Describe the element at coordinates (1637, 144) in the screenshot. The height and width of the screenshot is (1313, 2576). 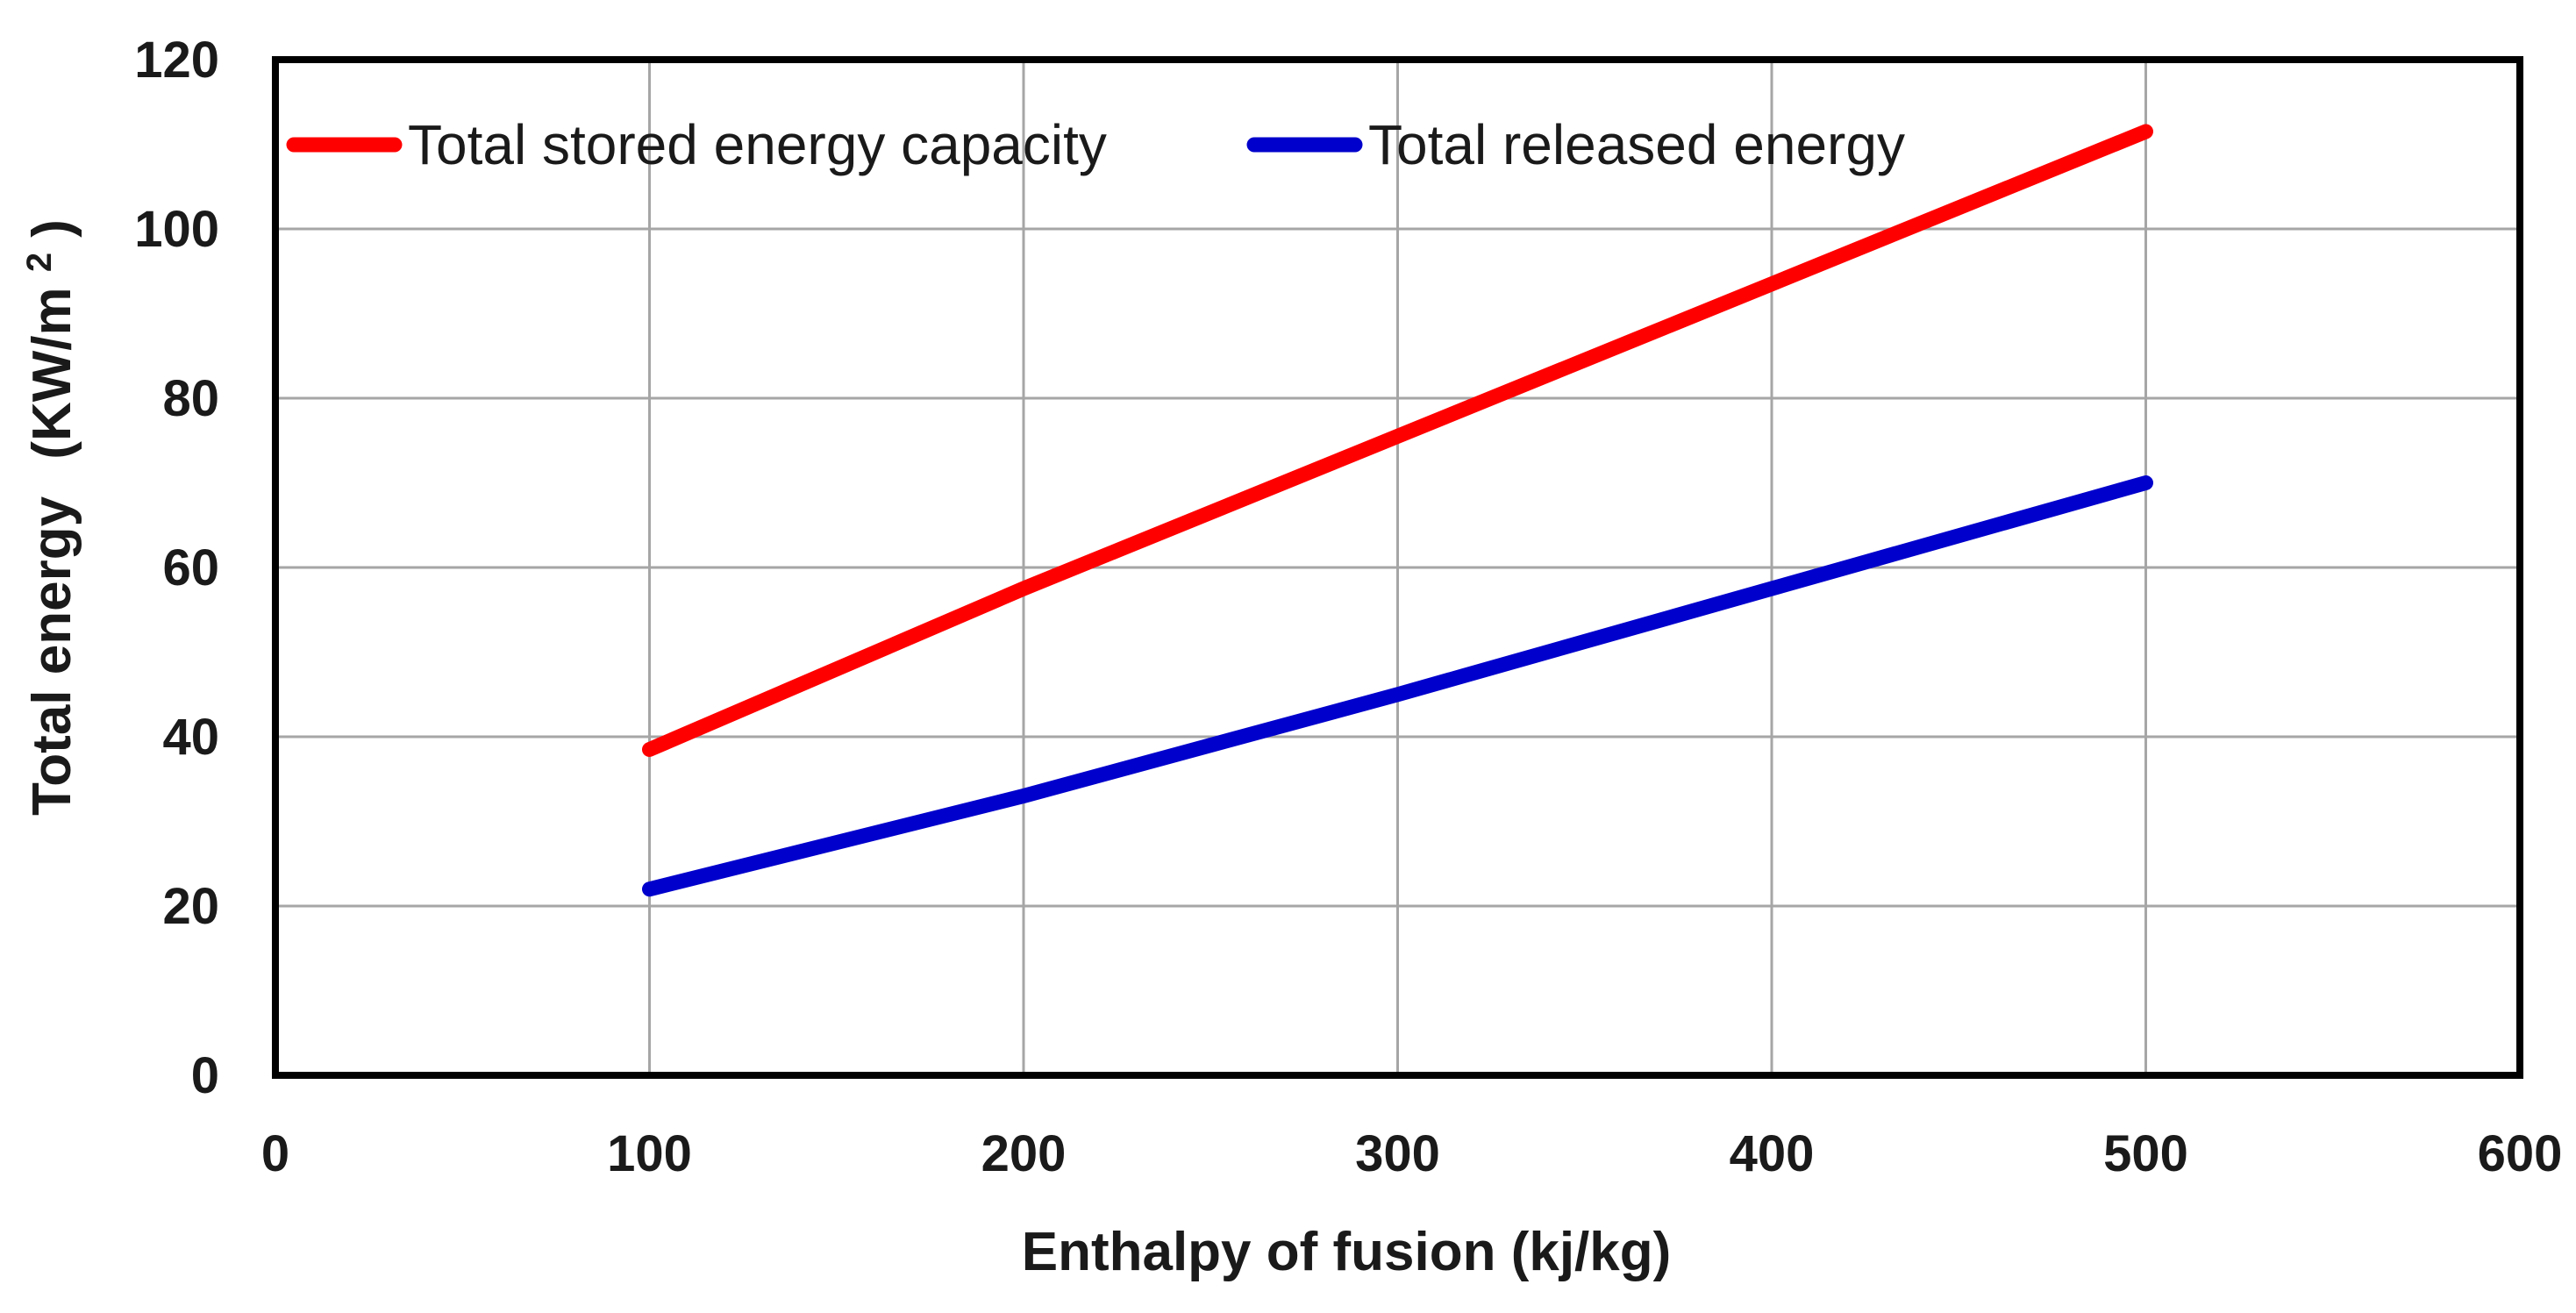
I see `legend-label-2: Total released energy` at that location.